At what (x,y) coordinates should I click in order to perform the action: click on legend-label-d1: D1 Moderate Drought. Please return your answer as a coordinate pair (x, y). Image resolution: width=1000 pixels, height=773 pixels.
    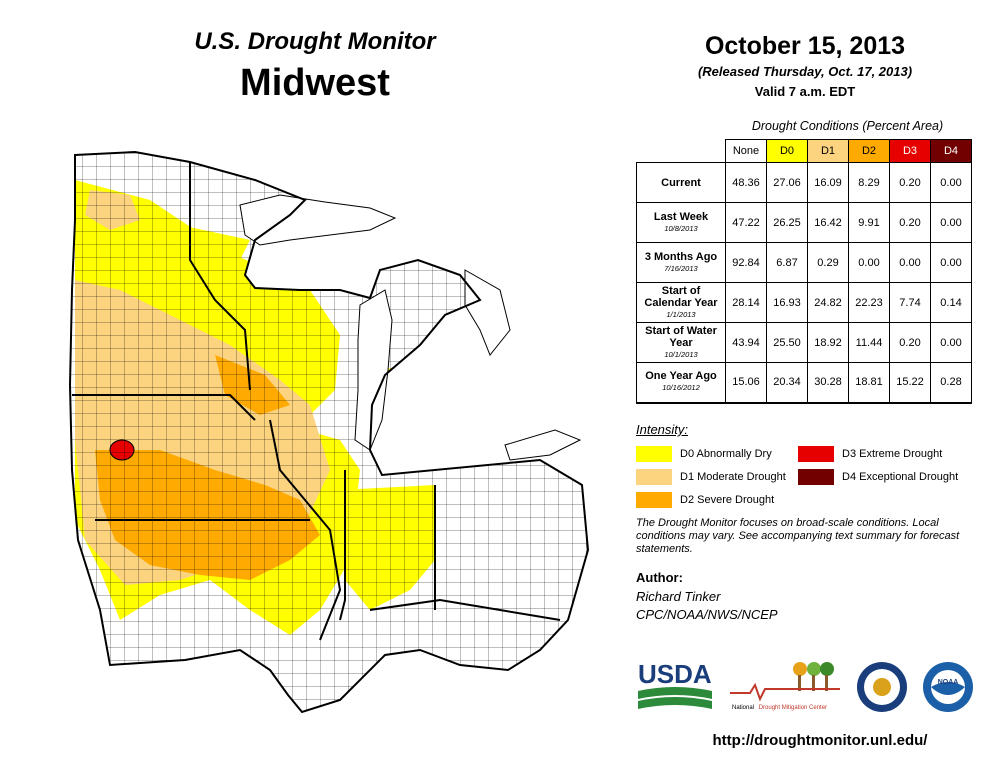
    Looking at the image, I should click on (733, 477).